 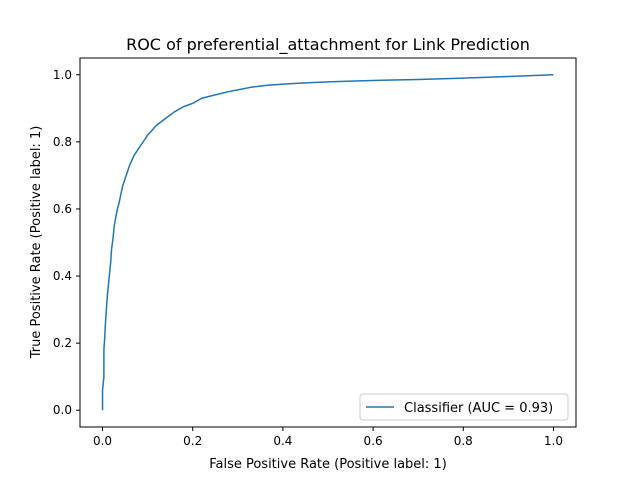 I want to click on legend: Classifier (AUC = 0.93), so click(x=464, y=407).